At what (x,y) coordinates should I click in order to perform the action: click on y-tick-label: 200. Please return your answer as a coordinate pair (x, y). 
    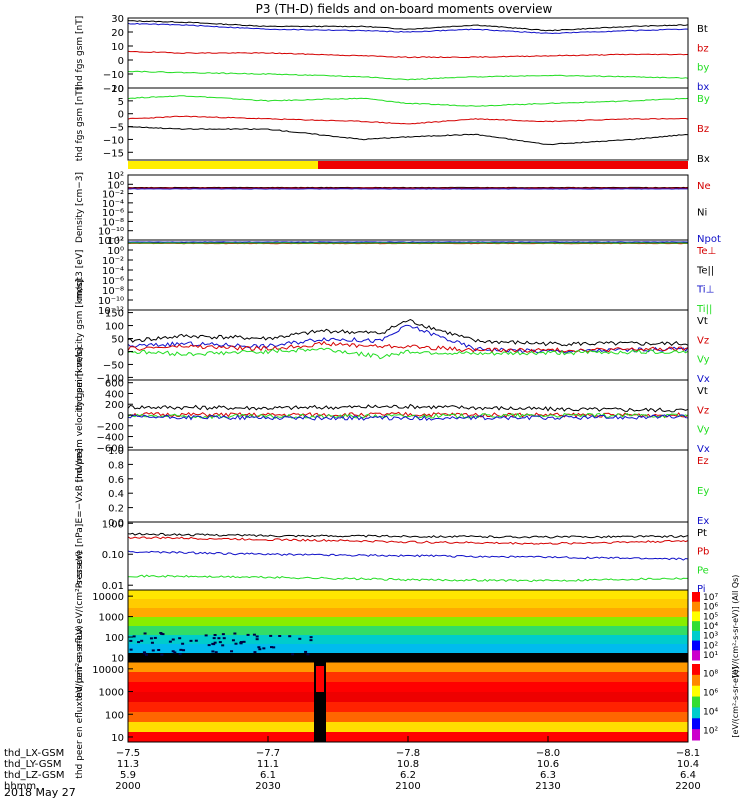
    Looking at the image, I should click on (114, 405).